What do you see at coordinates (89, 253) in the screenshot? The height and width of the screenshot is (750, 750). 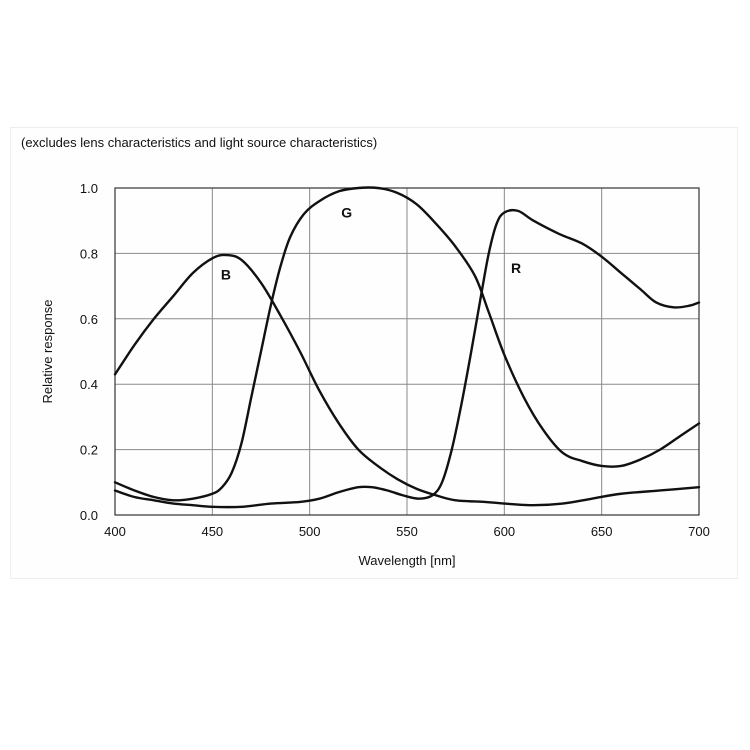 I see `y-tick-label: 0.8` at bounding box center [89, 253].